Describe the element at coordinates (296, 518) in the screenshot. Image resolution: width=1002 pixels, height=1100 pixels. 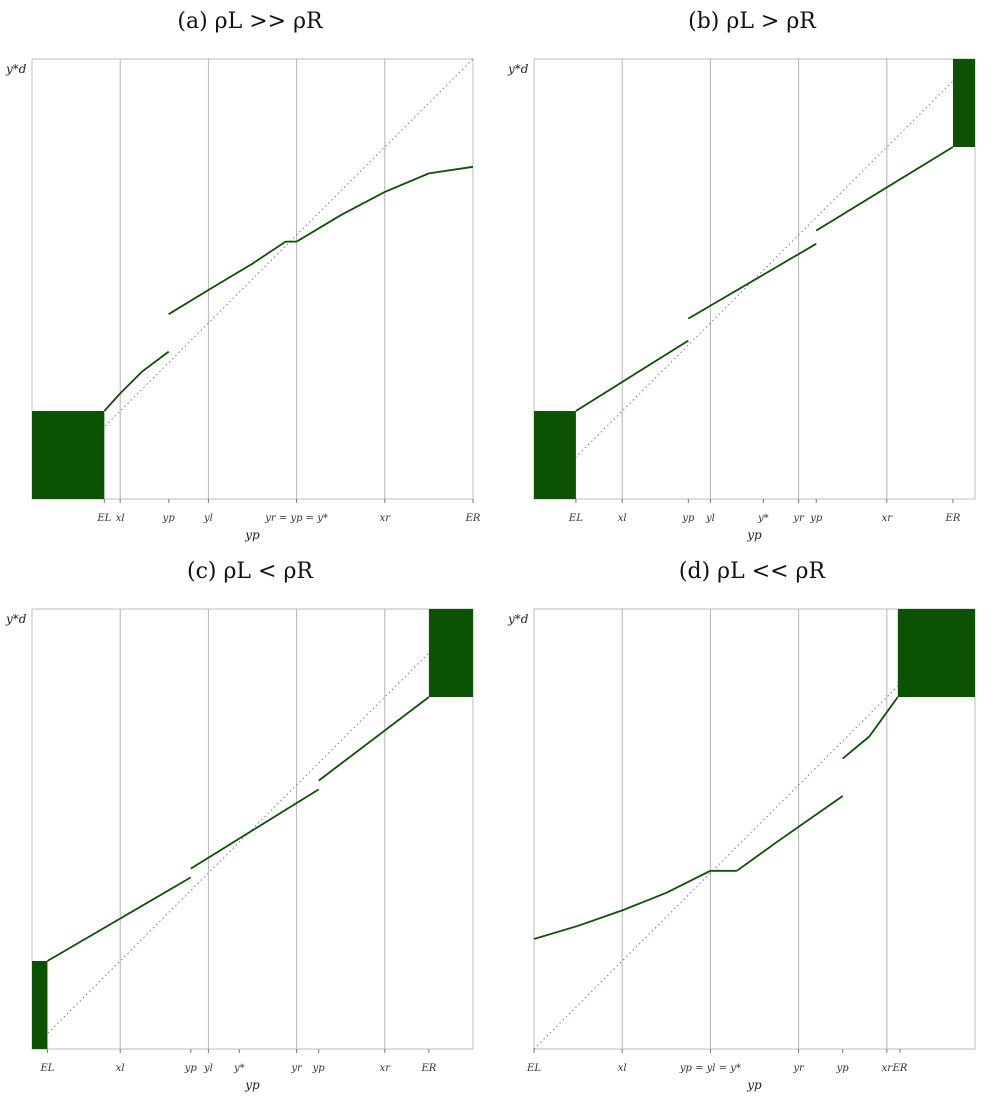
I see `x-tick-label: yr = yp = y*` at that location.